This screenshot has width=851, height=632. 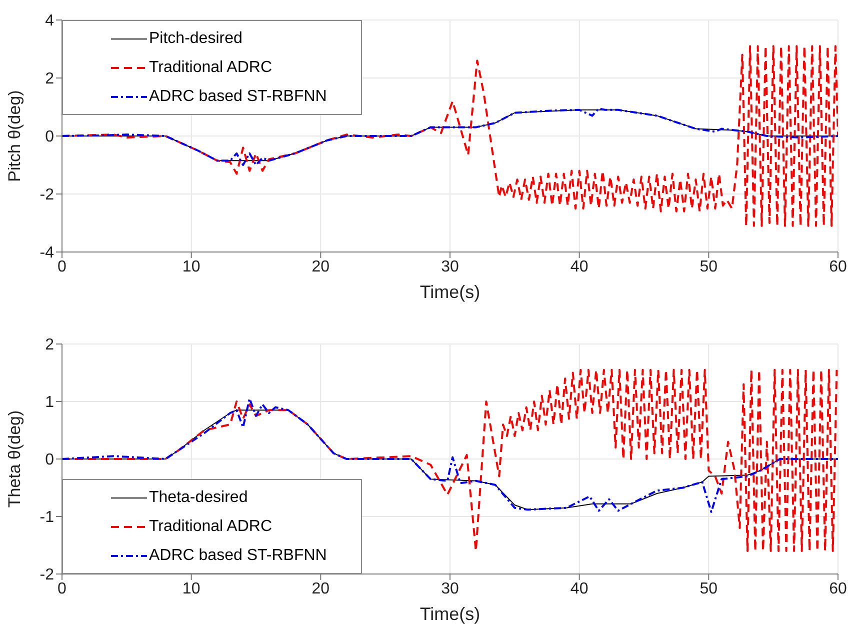 What do you see at coordinates (14, 136) in the screenshot?
I see `y-axis-title: Pitch θ(deg)` at bounding box center [14, 136].